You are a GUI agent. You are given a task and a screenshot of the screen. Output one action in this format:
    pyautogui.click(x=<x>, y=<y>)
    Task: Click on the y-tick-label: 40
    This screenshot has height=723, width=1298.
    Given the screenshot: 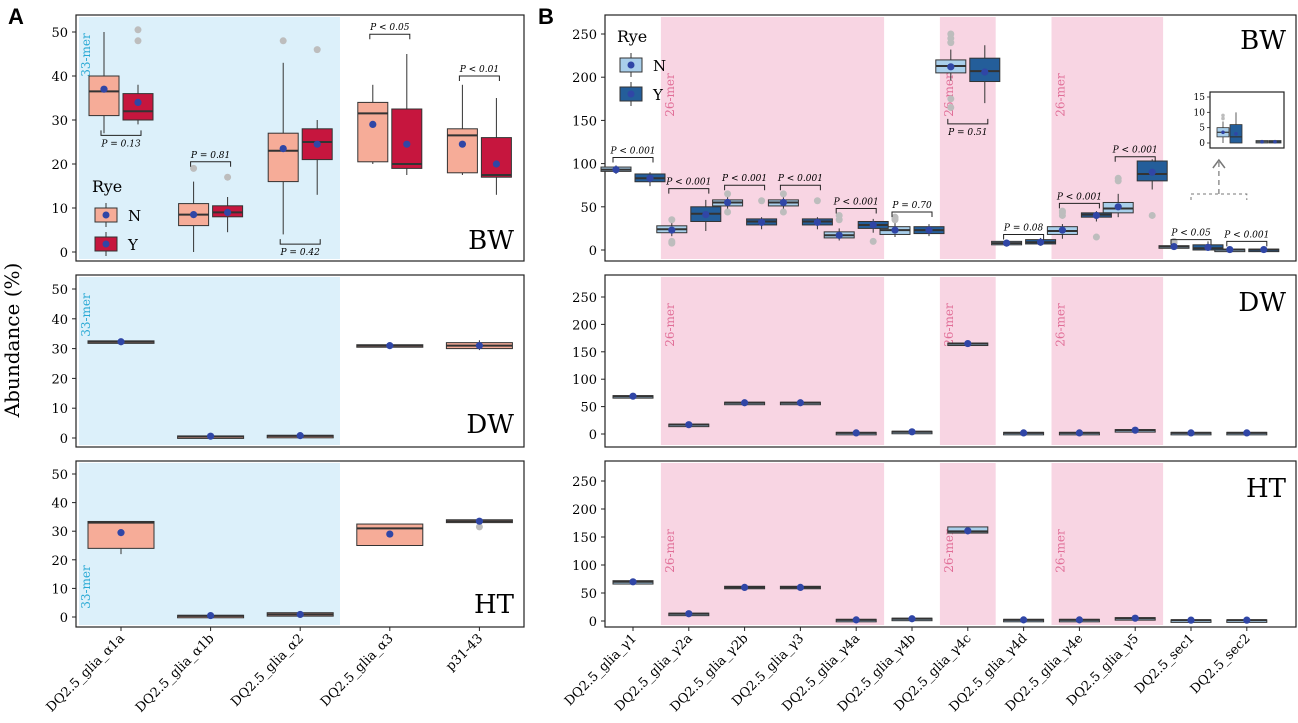 What is the action you would take?
    pyautogui.click(x=59, y=77)
    